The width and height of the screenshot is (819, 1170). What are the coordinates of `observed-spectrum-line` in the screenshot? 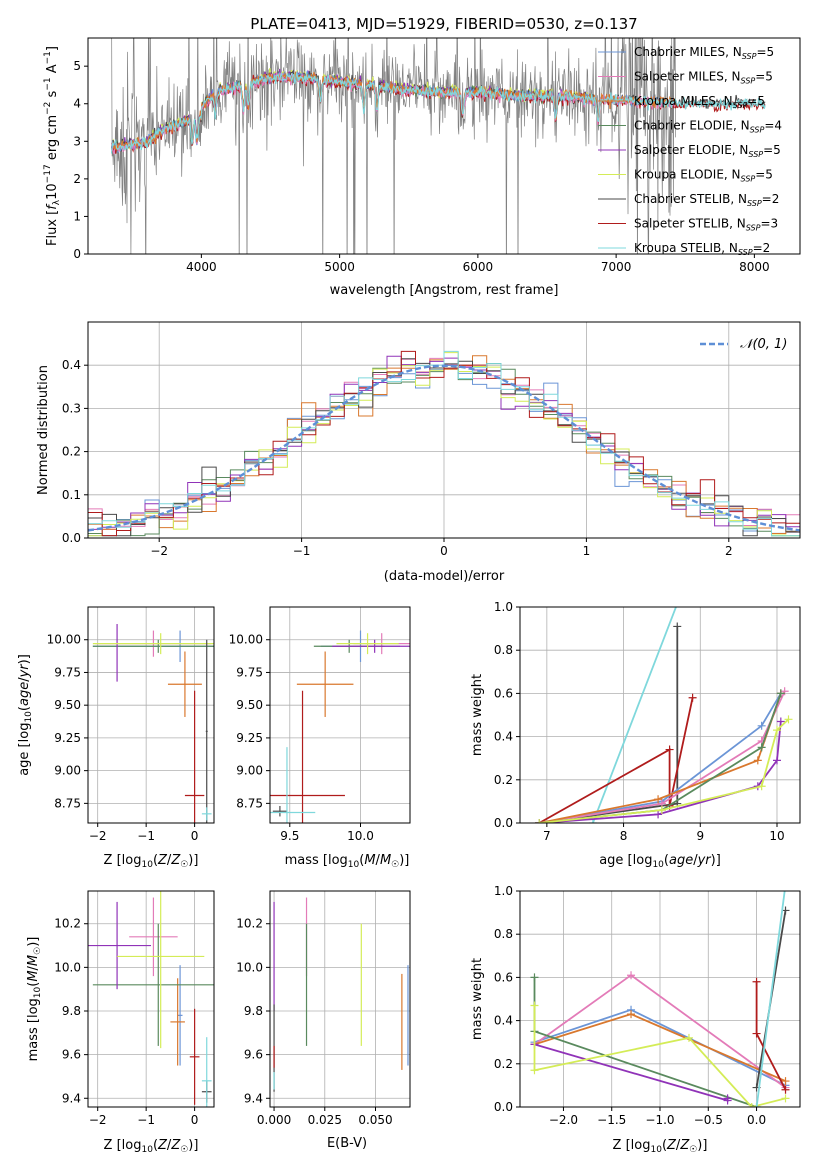 It's located at (393, 146).